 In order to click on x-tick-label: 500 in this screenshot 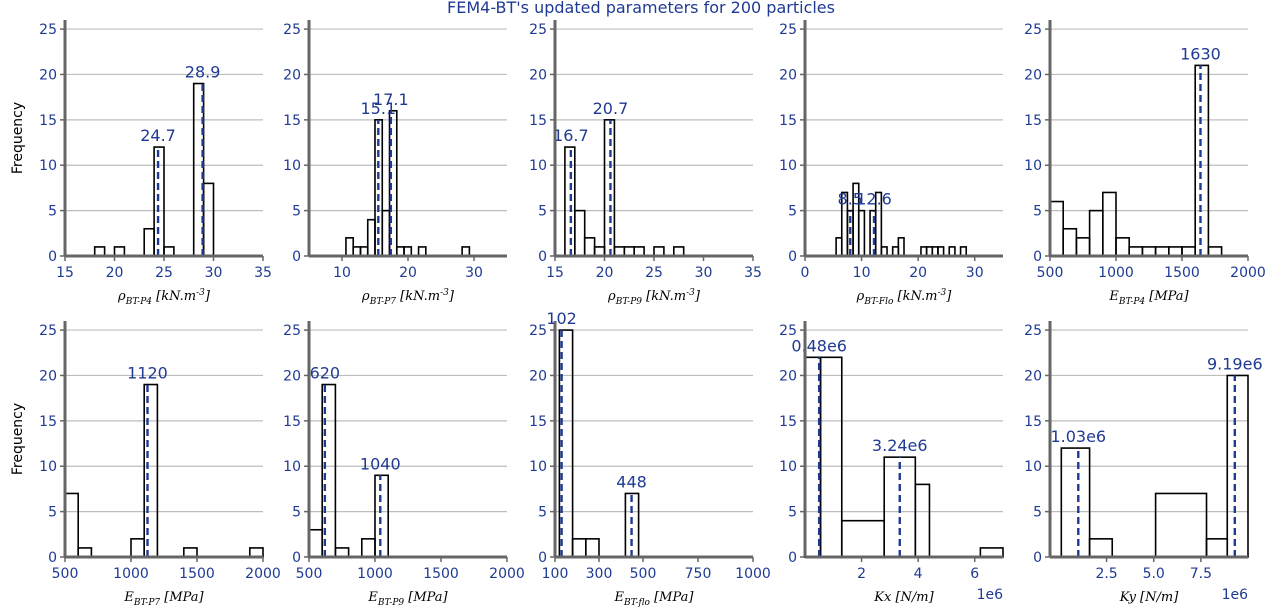, I will do `click(643, 574)`.